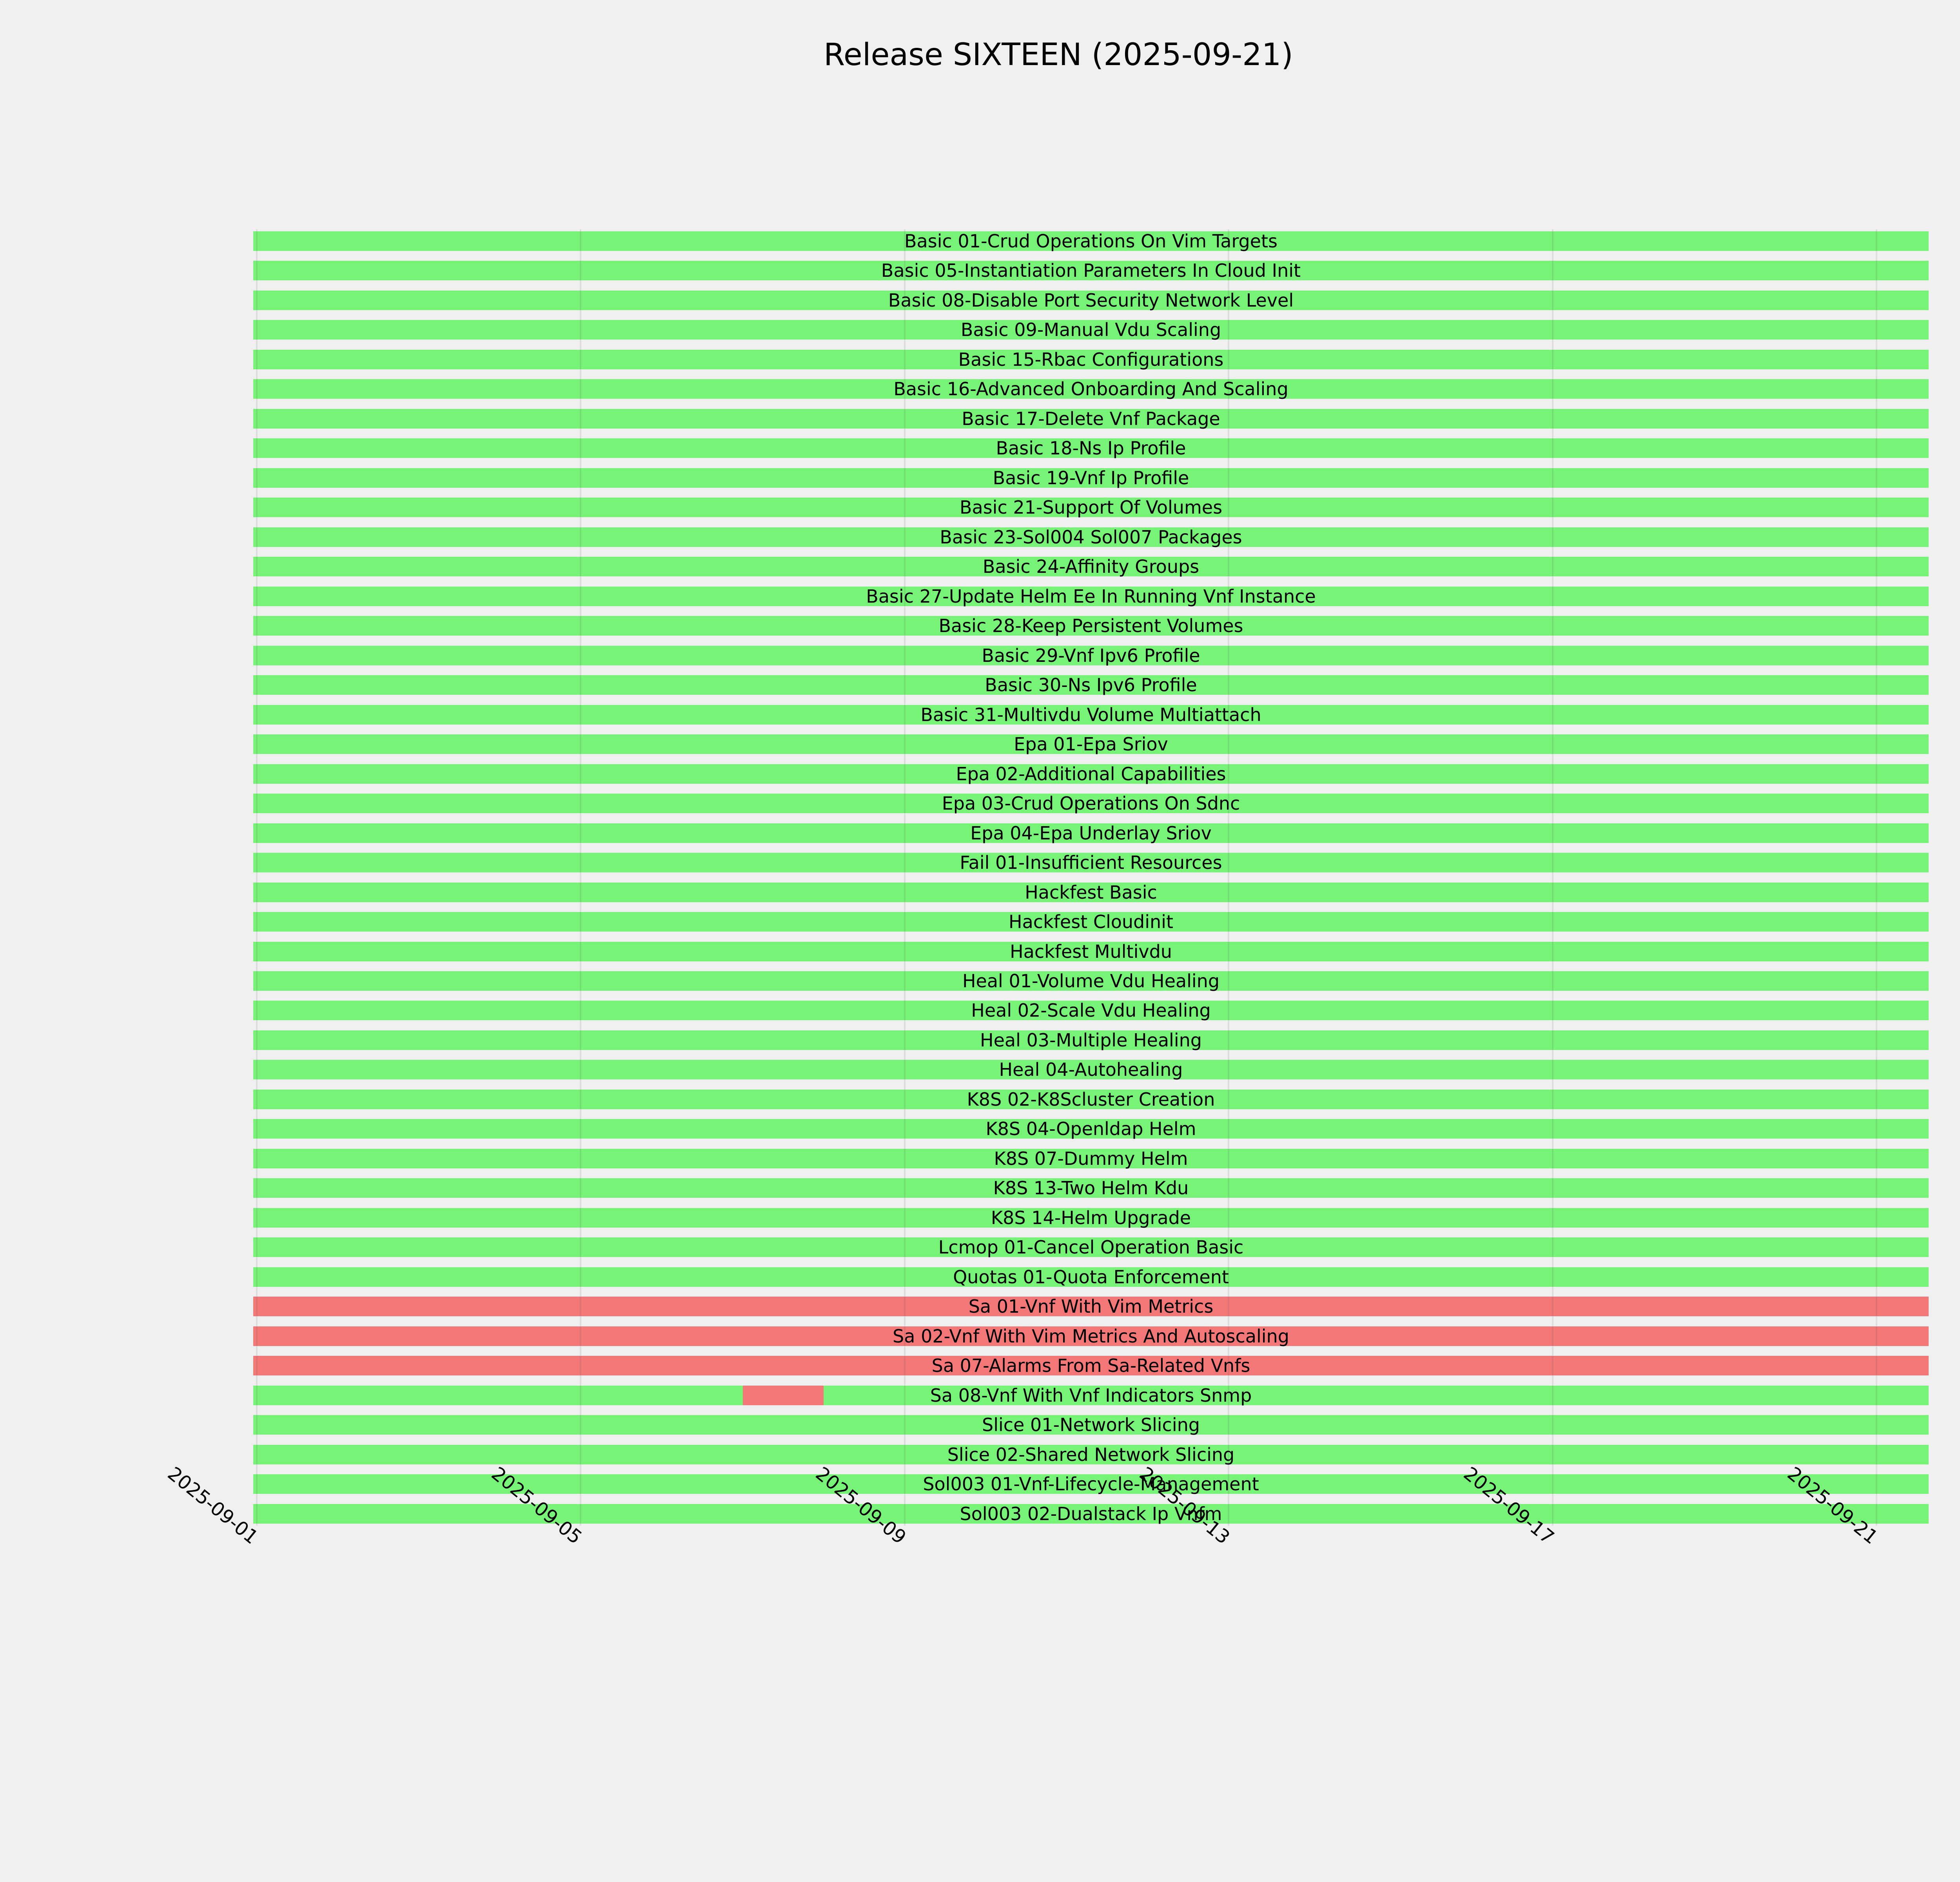 The width and height of the screenshot is (1960, 1882). I want to click on gantt-row: Fail 01-Insufficient Resources, so click(1091, 862).